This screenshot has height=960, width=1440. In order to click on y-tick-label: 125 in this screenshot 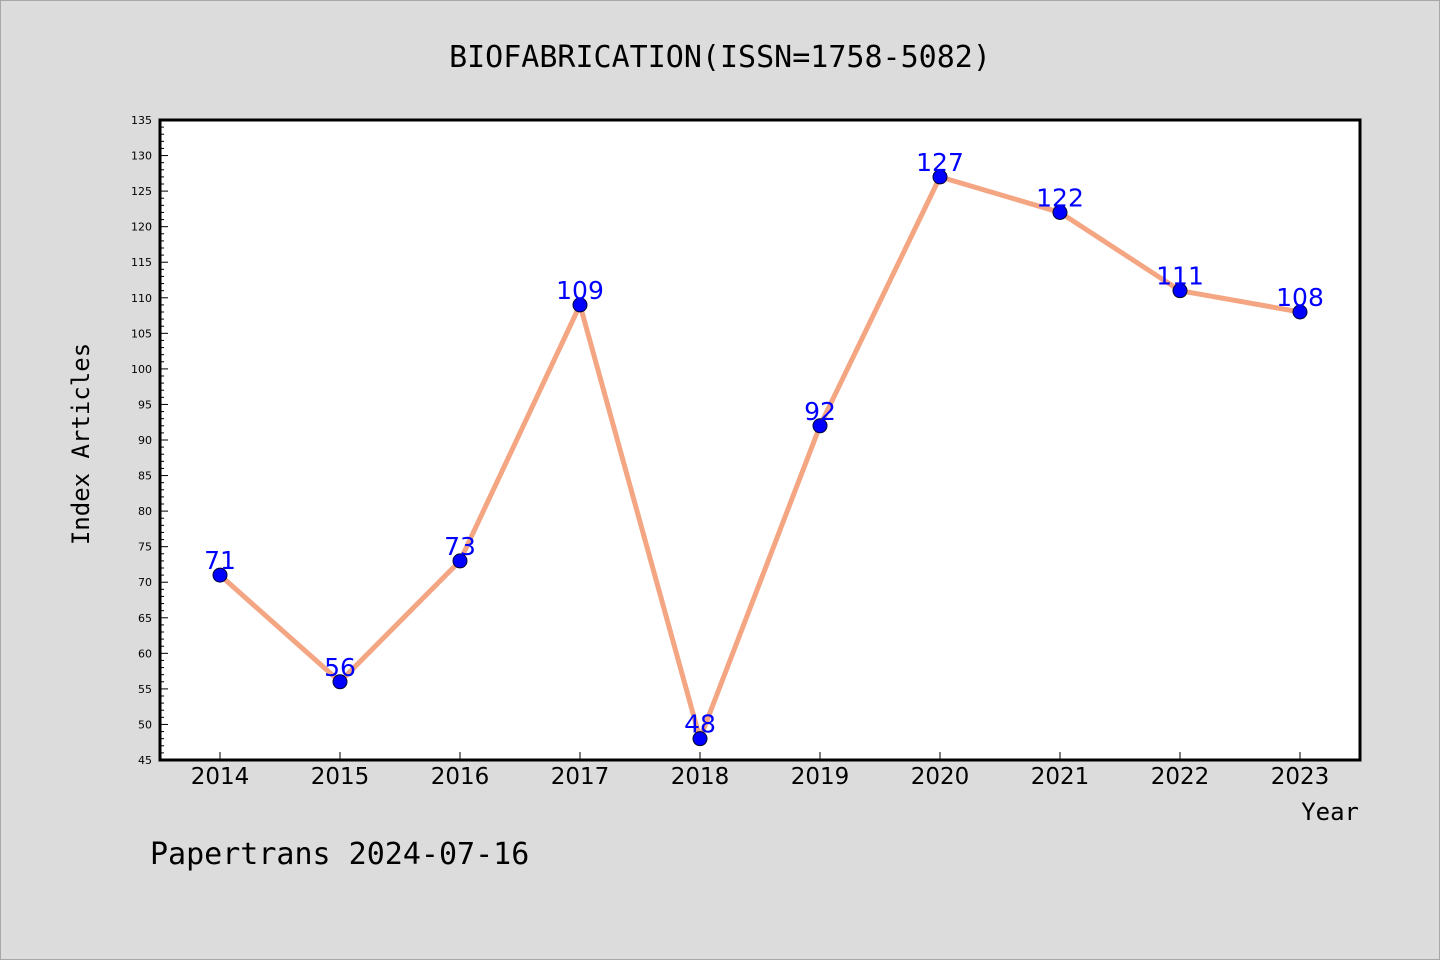, I will do `click(141, 191)`.